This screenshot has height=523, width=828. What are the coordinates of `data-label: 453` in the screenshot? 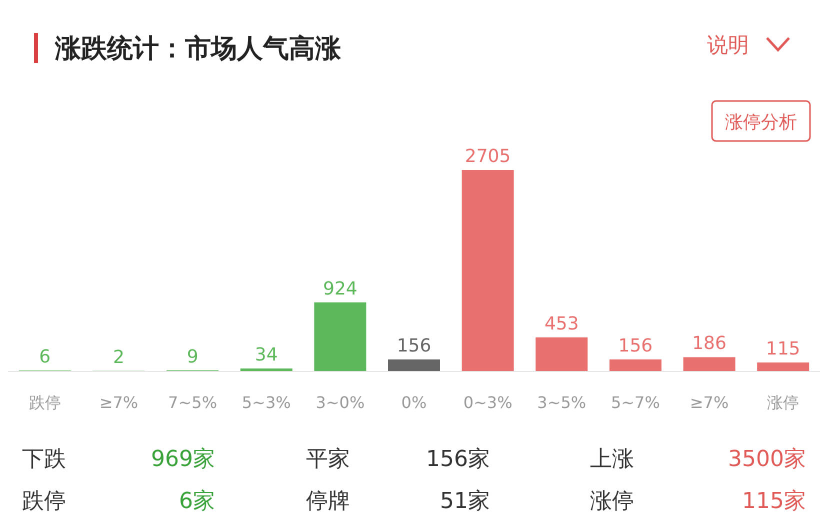 It's located at (561, 323).